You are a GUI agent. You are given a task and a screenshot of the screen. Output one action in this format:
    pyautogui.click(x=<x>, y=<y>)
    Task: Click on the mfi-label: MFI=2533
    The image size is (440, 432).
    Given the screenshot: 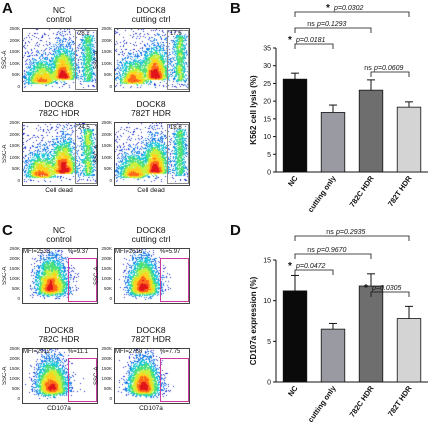 What is the action you would take?
    pyautogui.click(x=37, y=252)
    